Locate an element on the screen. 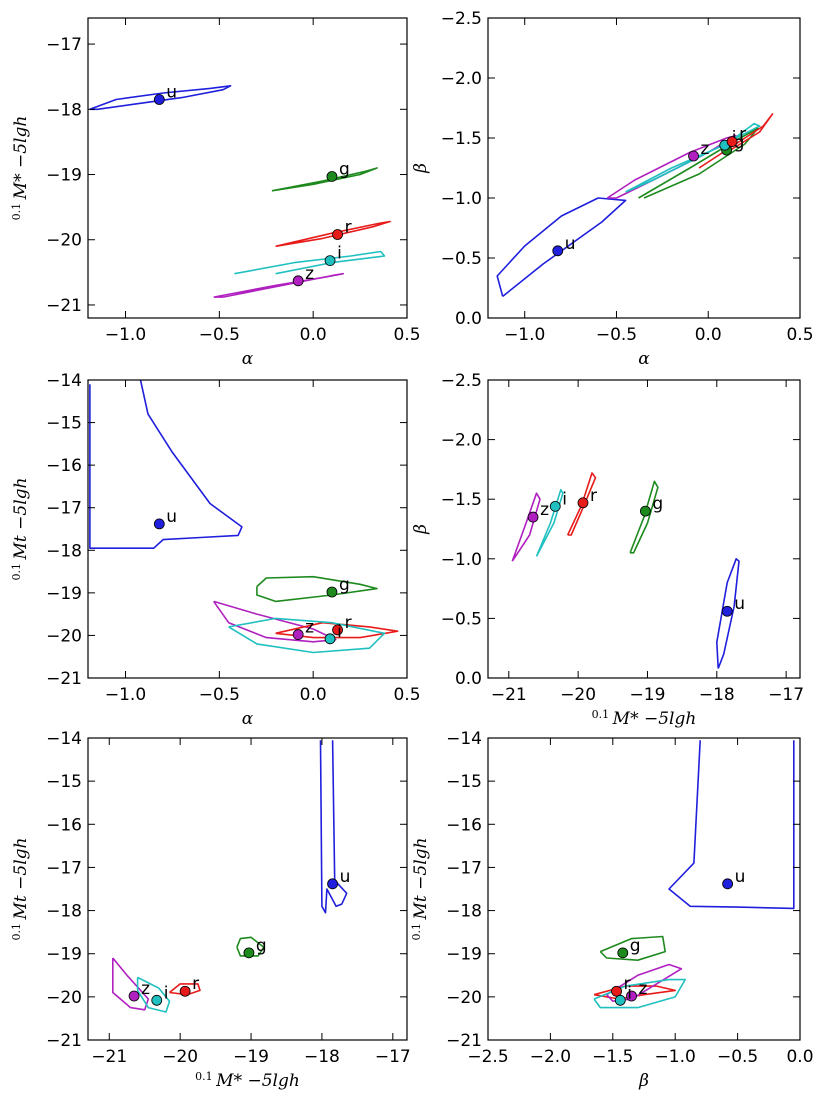 The height and width of the screenshot is (1100, 830). y-tick-label: −18 is located at coordinates (64, 551).